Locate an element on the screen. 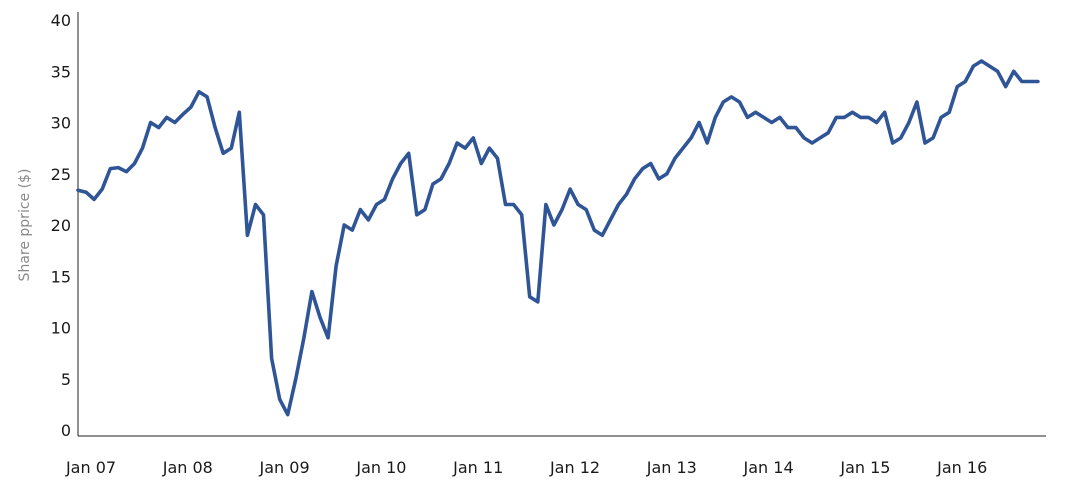  y-tick-label: 30 is located at coordinates (61, 123).